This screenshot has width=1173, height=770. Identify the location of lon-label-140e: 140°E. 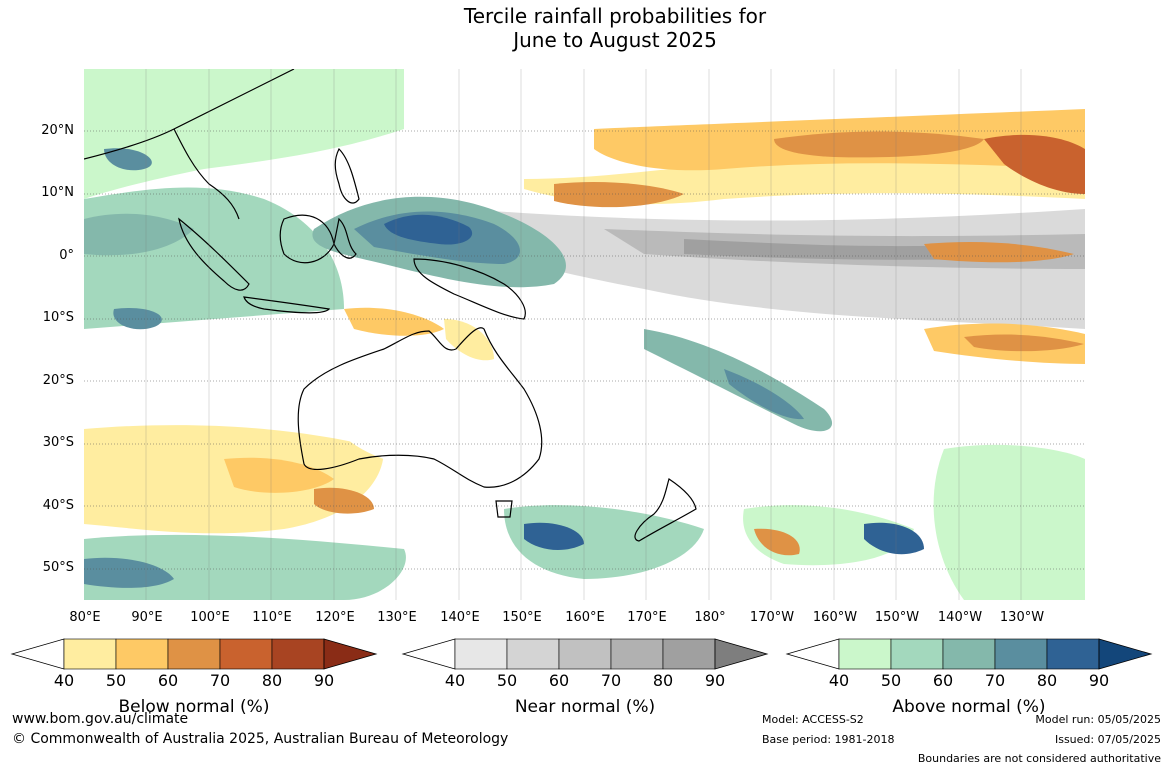
(460, 617).